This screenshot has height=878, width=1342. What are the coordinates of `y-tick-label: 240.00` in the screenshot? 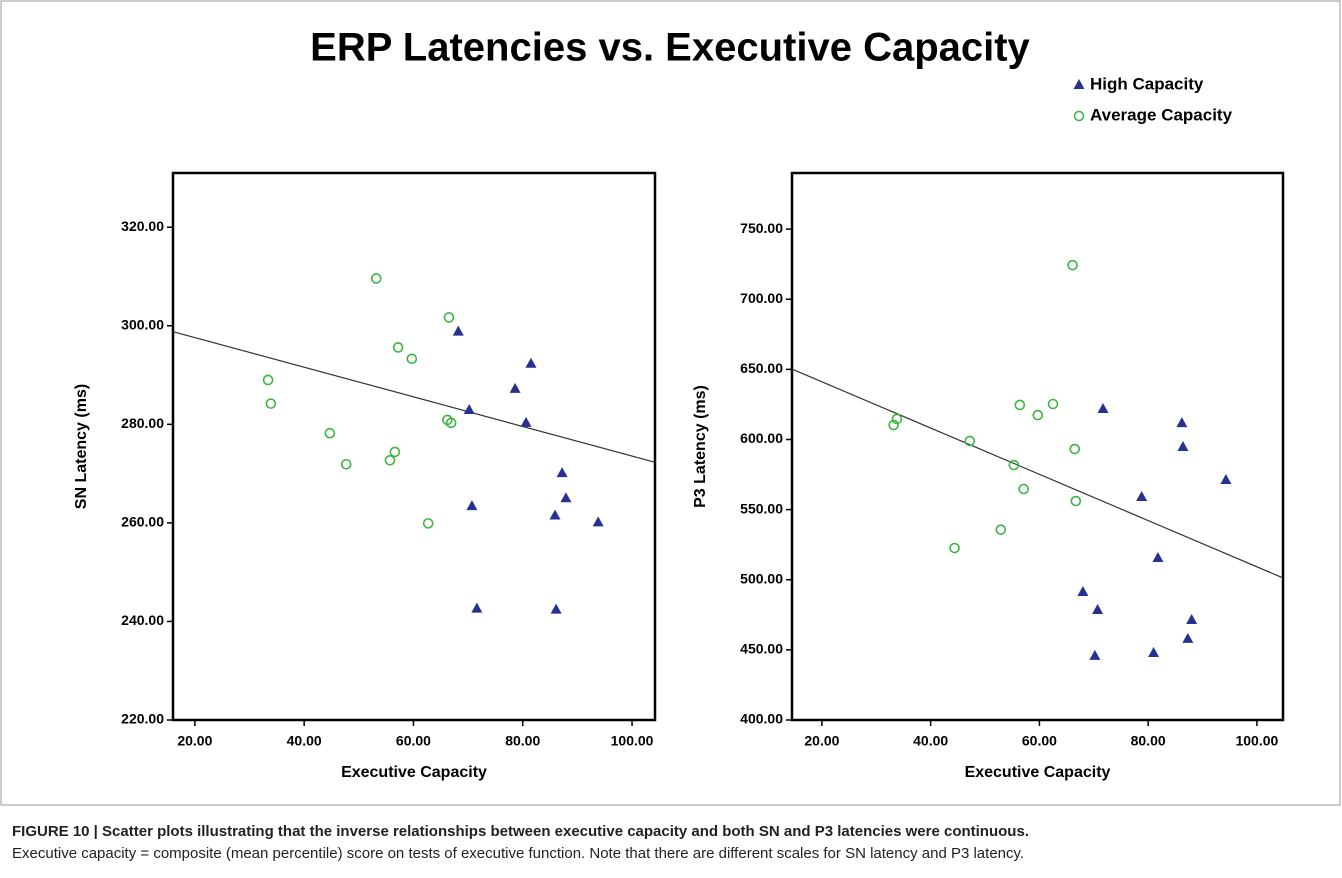 It's located at (142, 620).